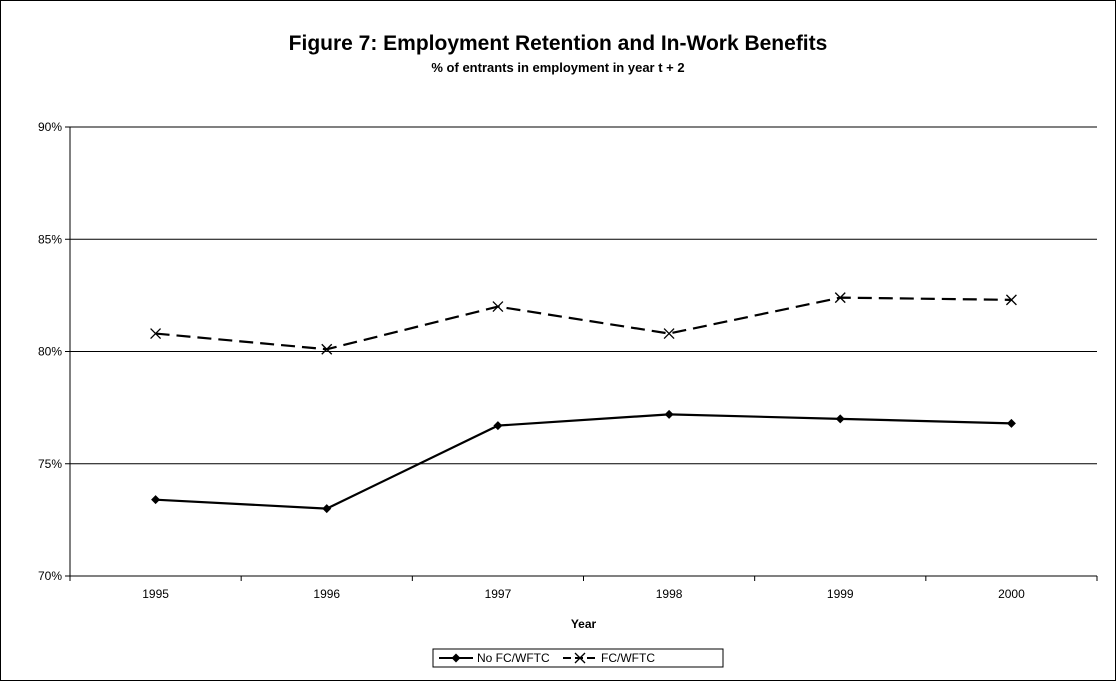 The width and height of the screenshot is (1116, 681). What do you see at coordinates (155, 594) in the screenshot?
I see `x-tick-label: 1995` at bounding box center [155, 594].